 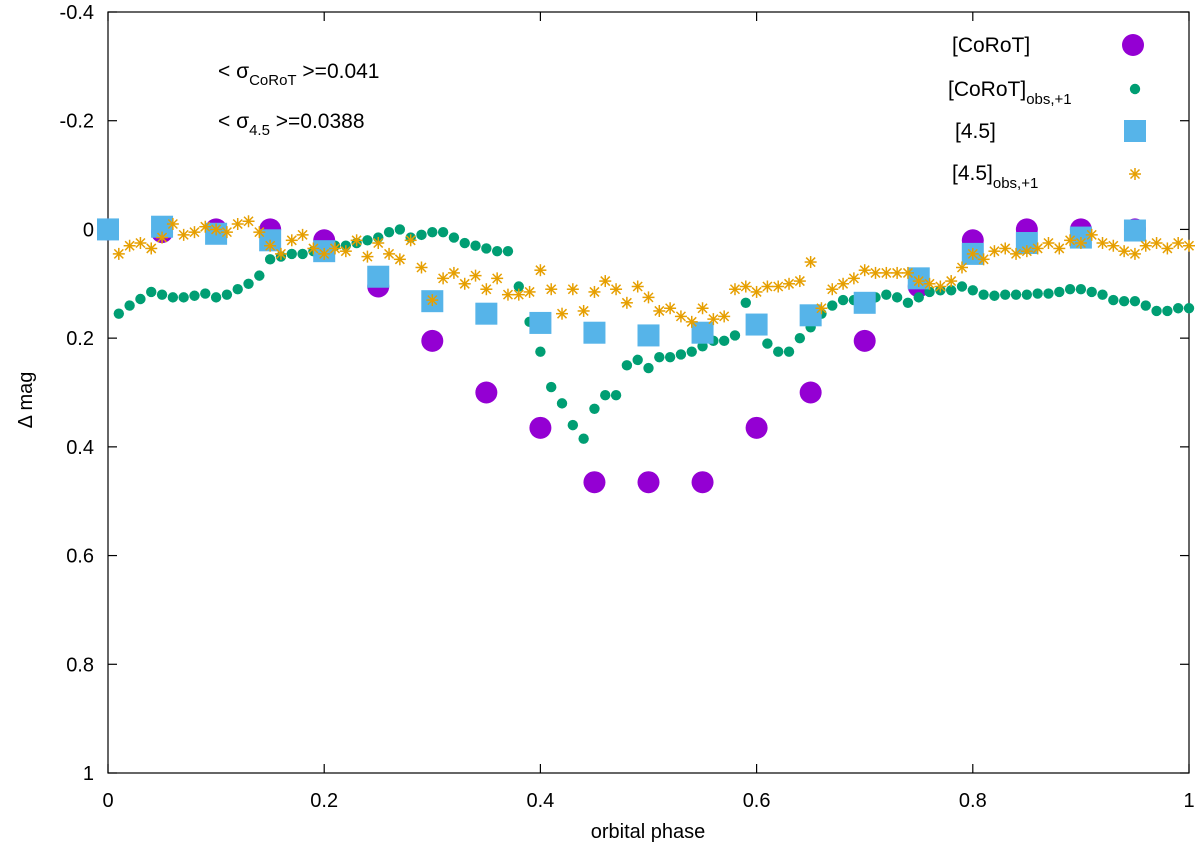 What do you see at coordinates (88, 774) in the screenshot?
I see `y-tick-label: 1` at bounding box center [88, 774].